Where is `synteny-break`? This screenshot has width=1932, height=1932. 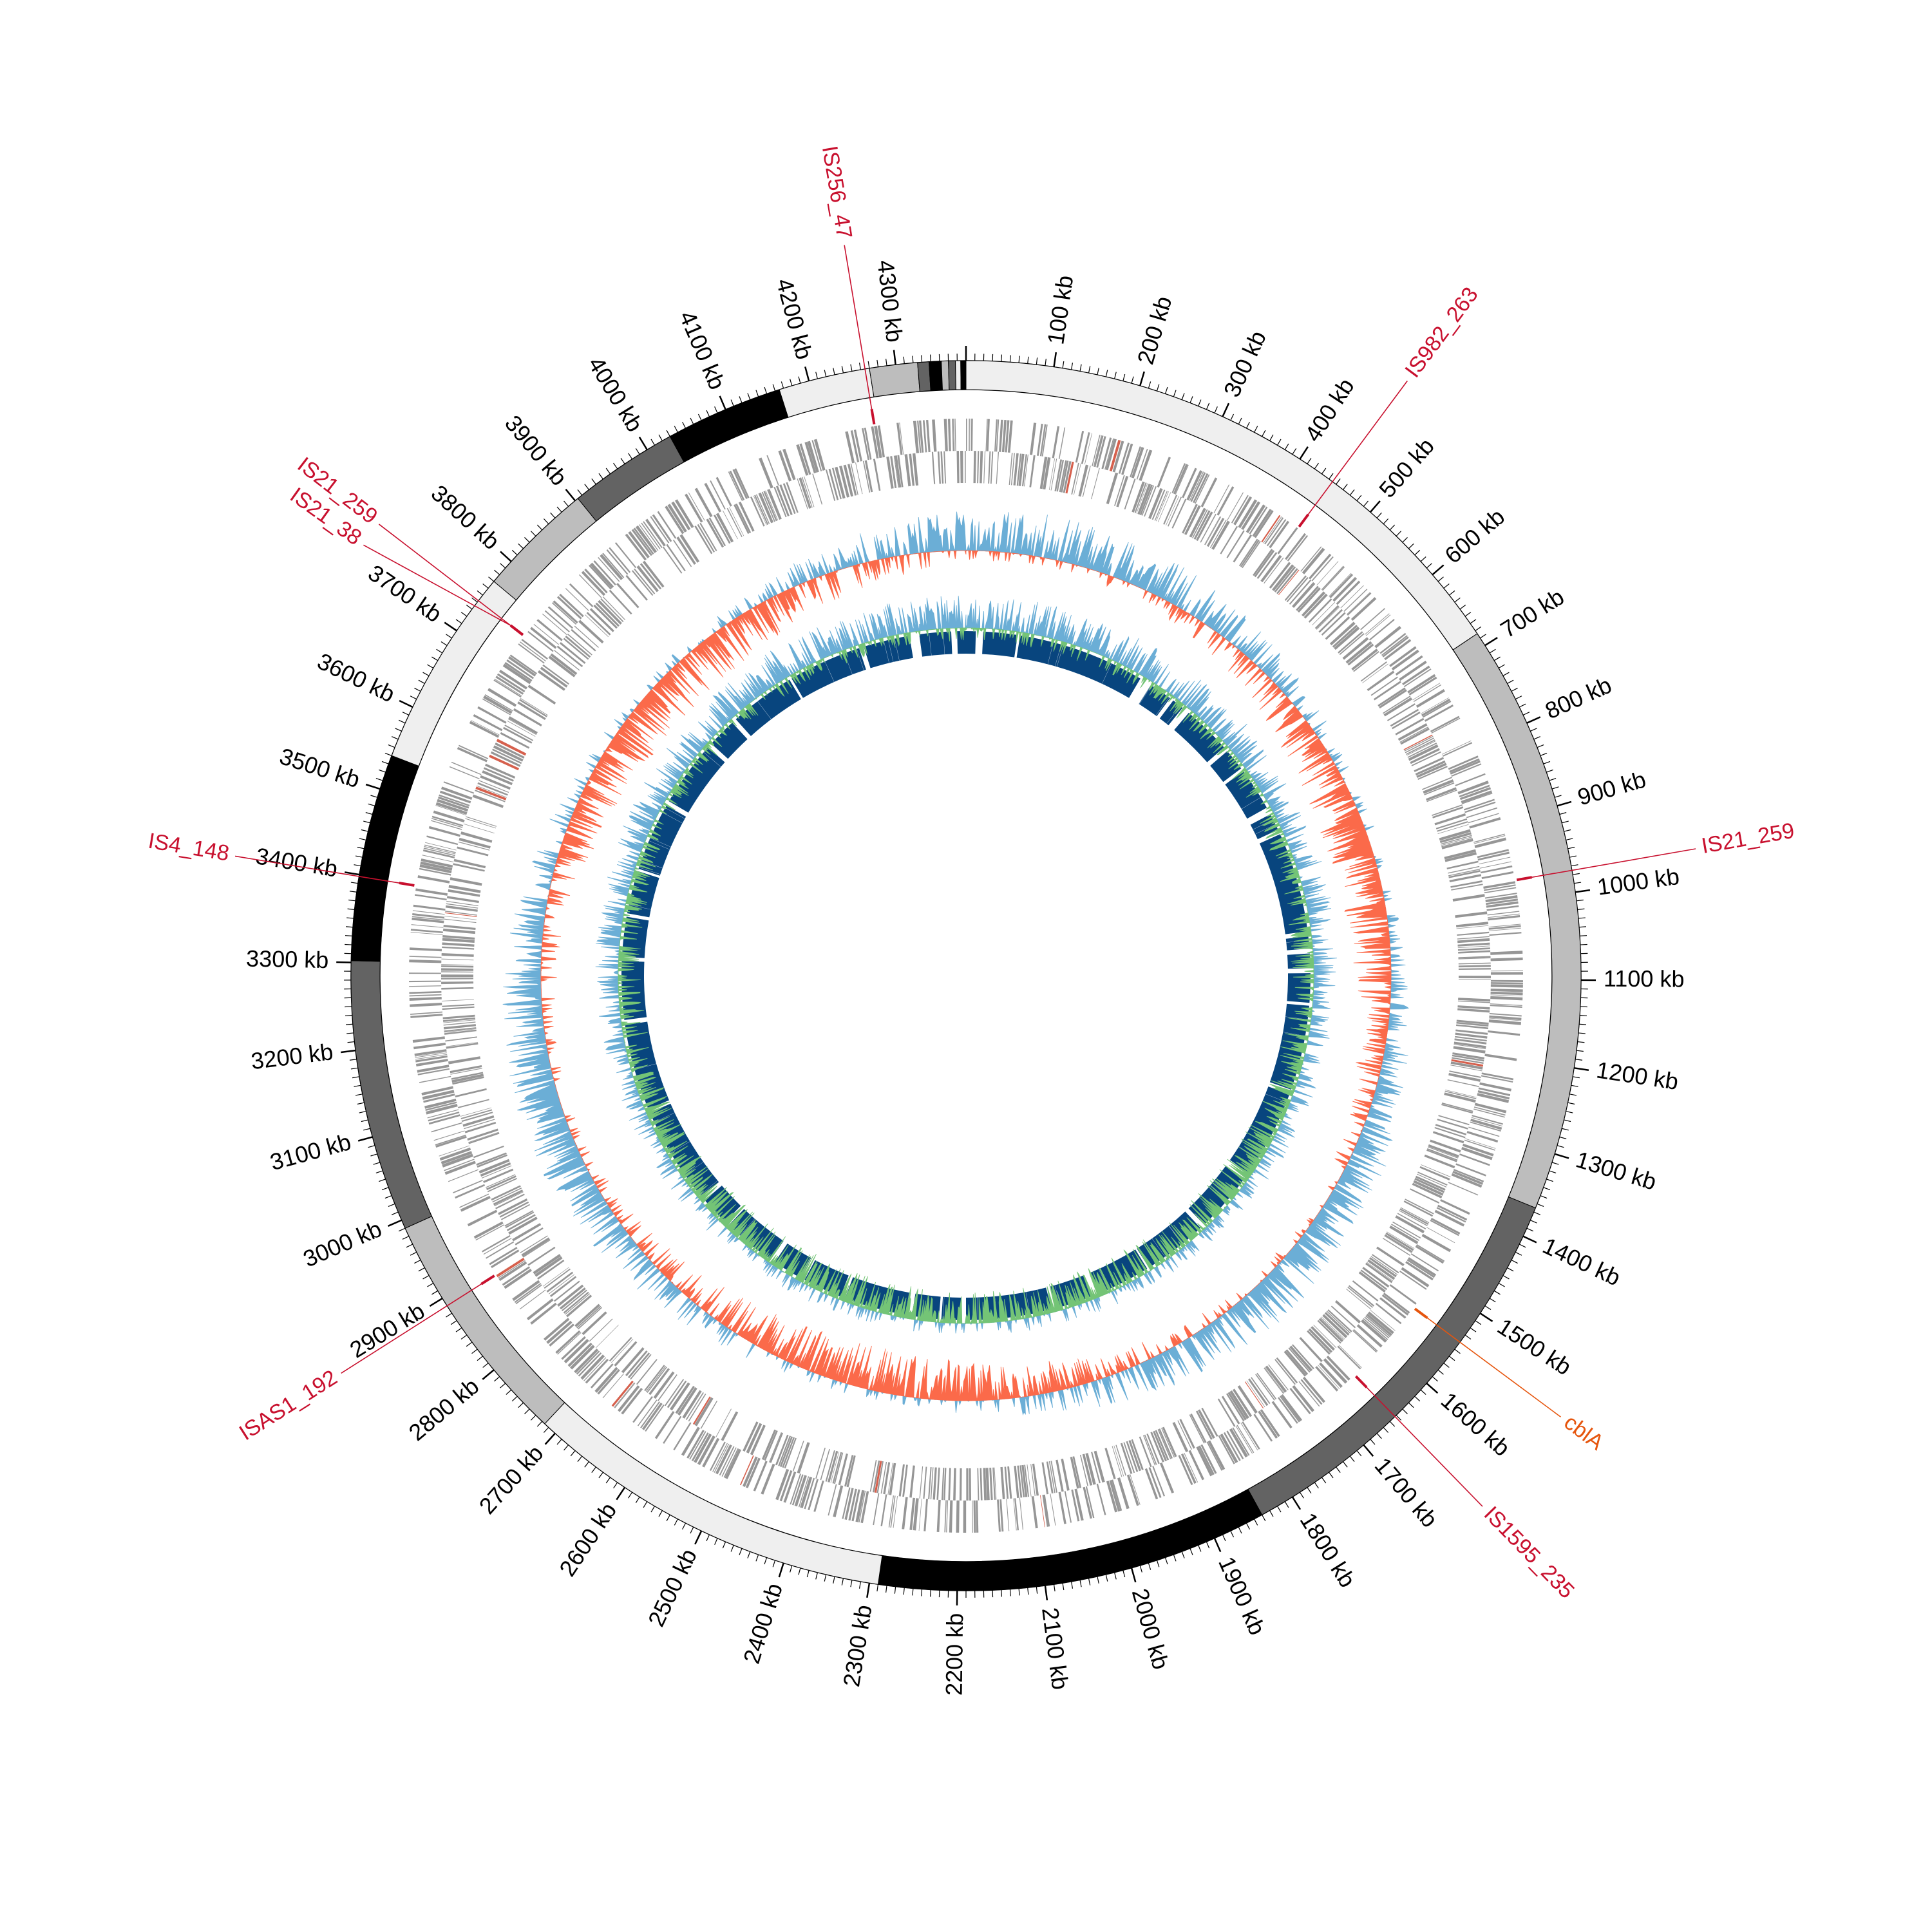
synteny-break is located at coordinates (944, 643).